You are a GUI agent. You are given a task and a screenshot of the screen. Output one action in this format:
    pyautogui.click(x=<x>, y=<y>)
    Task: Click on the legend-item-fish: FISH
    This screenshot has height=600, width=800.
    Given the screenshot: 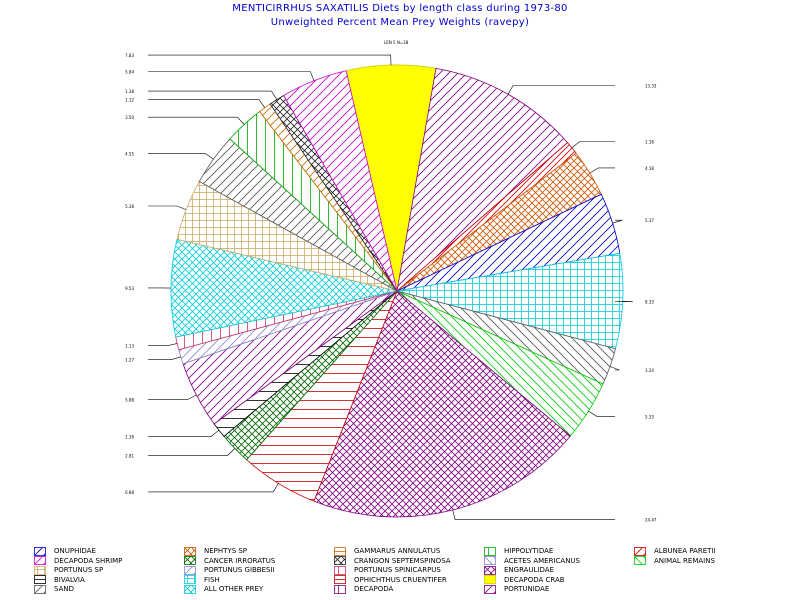 What is the action you would take?
    pyautogui.click(x=202, y=580)
    